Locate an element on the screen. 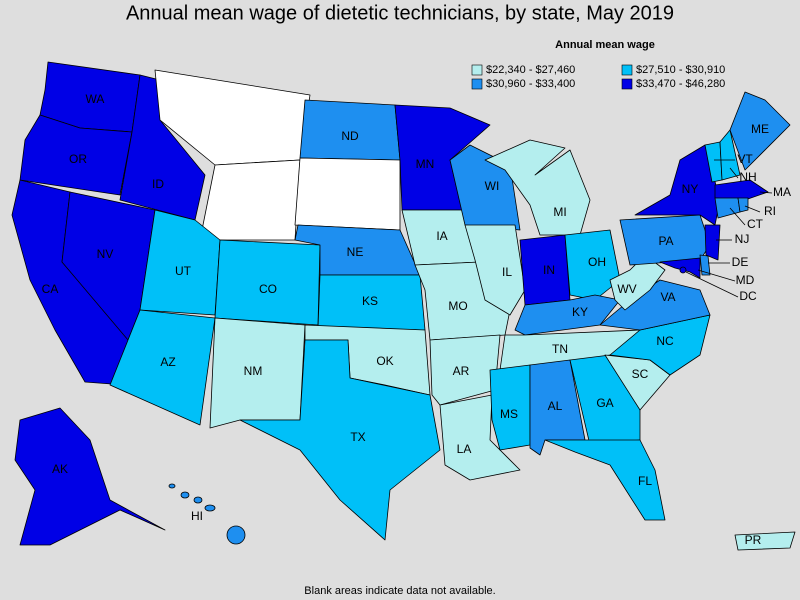 Image resolution: width=800 pixels, height=600 pixels. state-label: GA is located at coordinates (604, 403).